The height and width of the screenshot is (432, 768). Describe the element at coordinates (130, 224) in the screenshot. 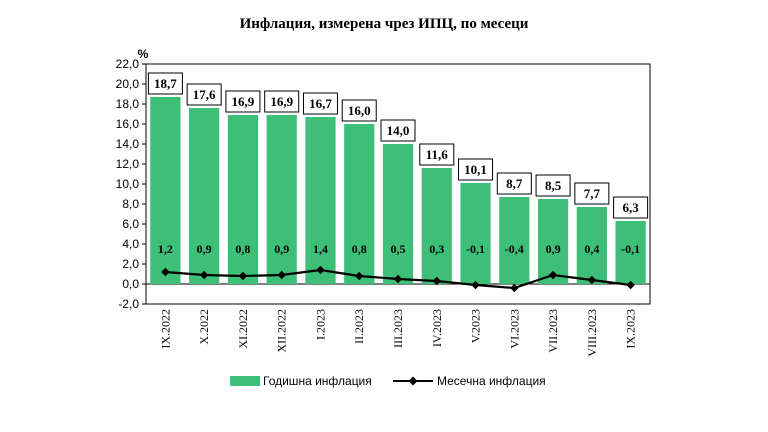

I see `y-tick-label: 6,0` at that location.